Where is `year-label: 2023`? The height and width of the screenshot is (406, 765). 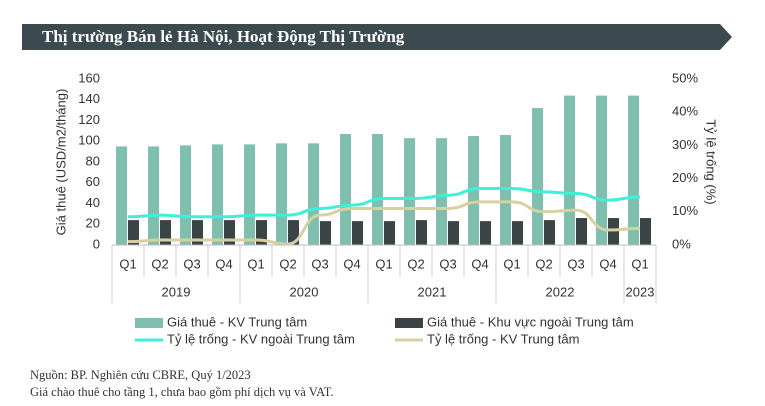 year-label: 2023 is located at coordinates (640, 291).